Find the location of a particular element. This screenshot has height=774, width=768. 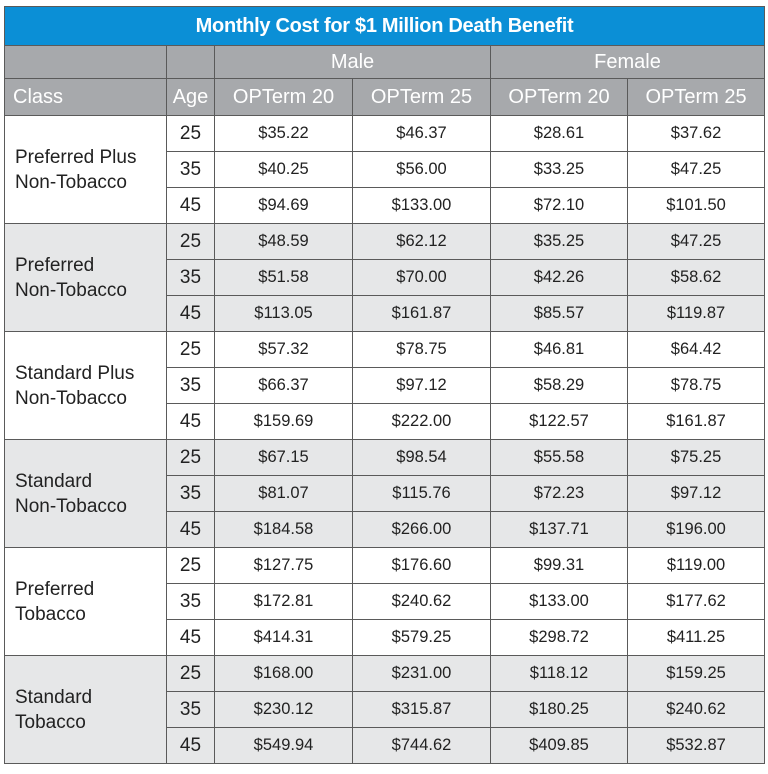

price-cell: $414.31 is located at coordinates (283, 637).